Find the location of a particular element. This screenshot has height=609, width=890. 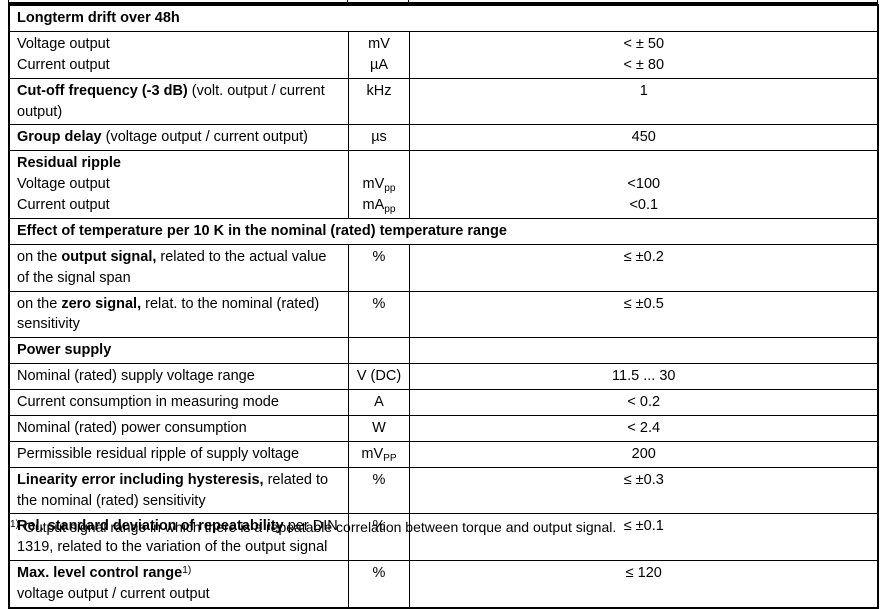

row-unit-effect-zero-signal: % is located at coordinates (378, 314).